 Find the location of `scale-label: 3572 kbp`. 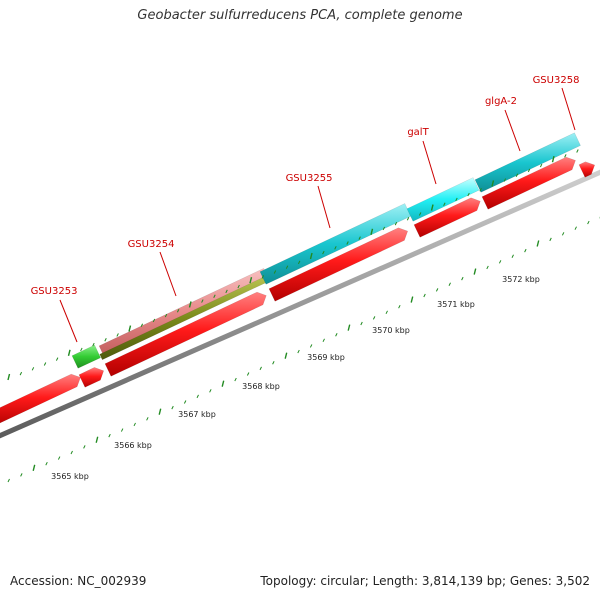

scale-label: 3572 kbp is located at coordinates (521, 279).